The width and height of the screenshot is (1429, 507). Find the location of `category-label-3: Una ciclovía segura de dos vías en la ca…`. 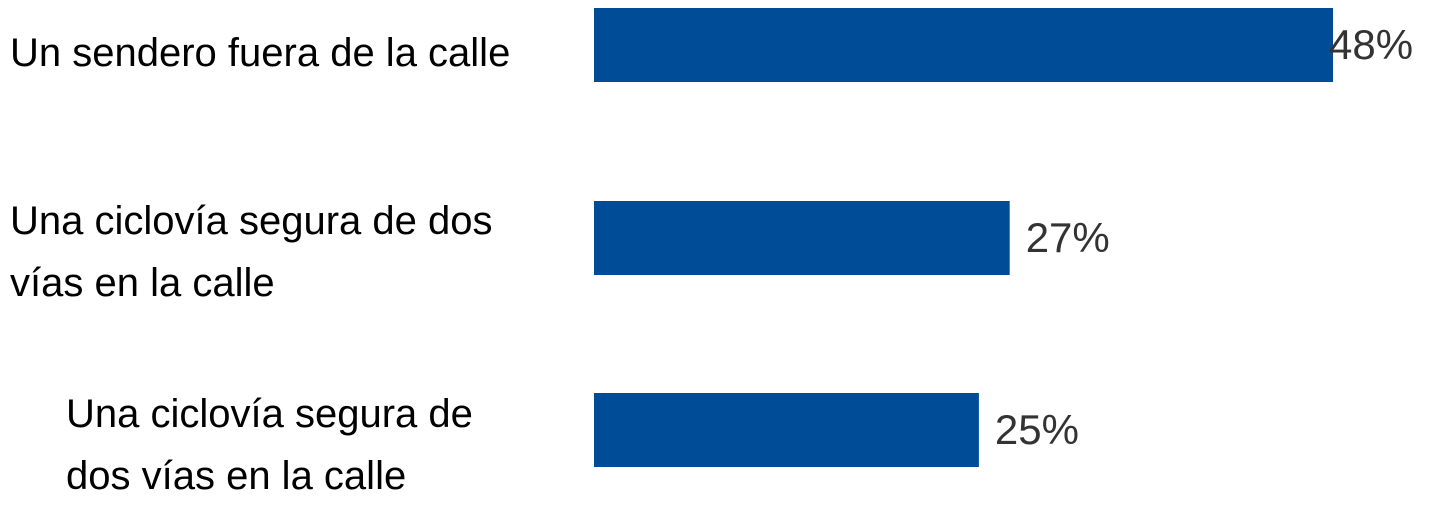

category-label-3: Una ciclovía segura de dos vías en la ca… is located at coordinates (269, 445).